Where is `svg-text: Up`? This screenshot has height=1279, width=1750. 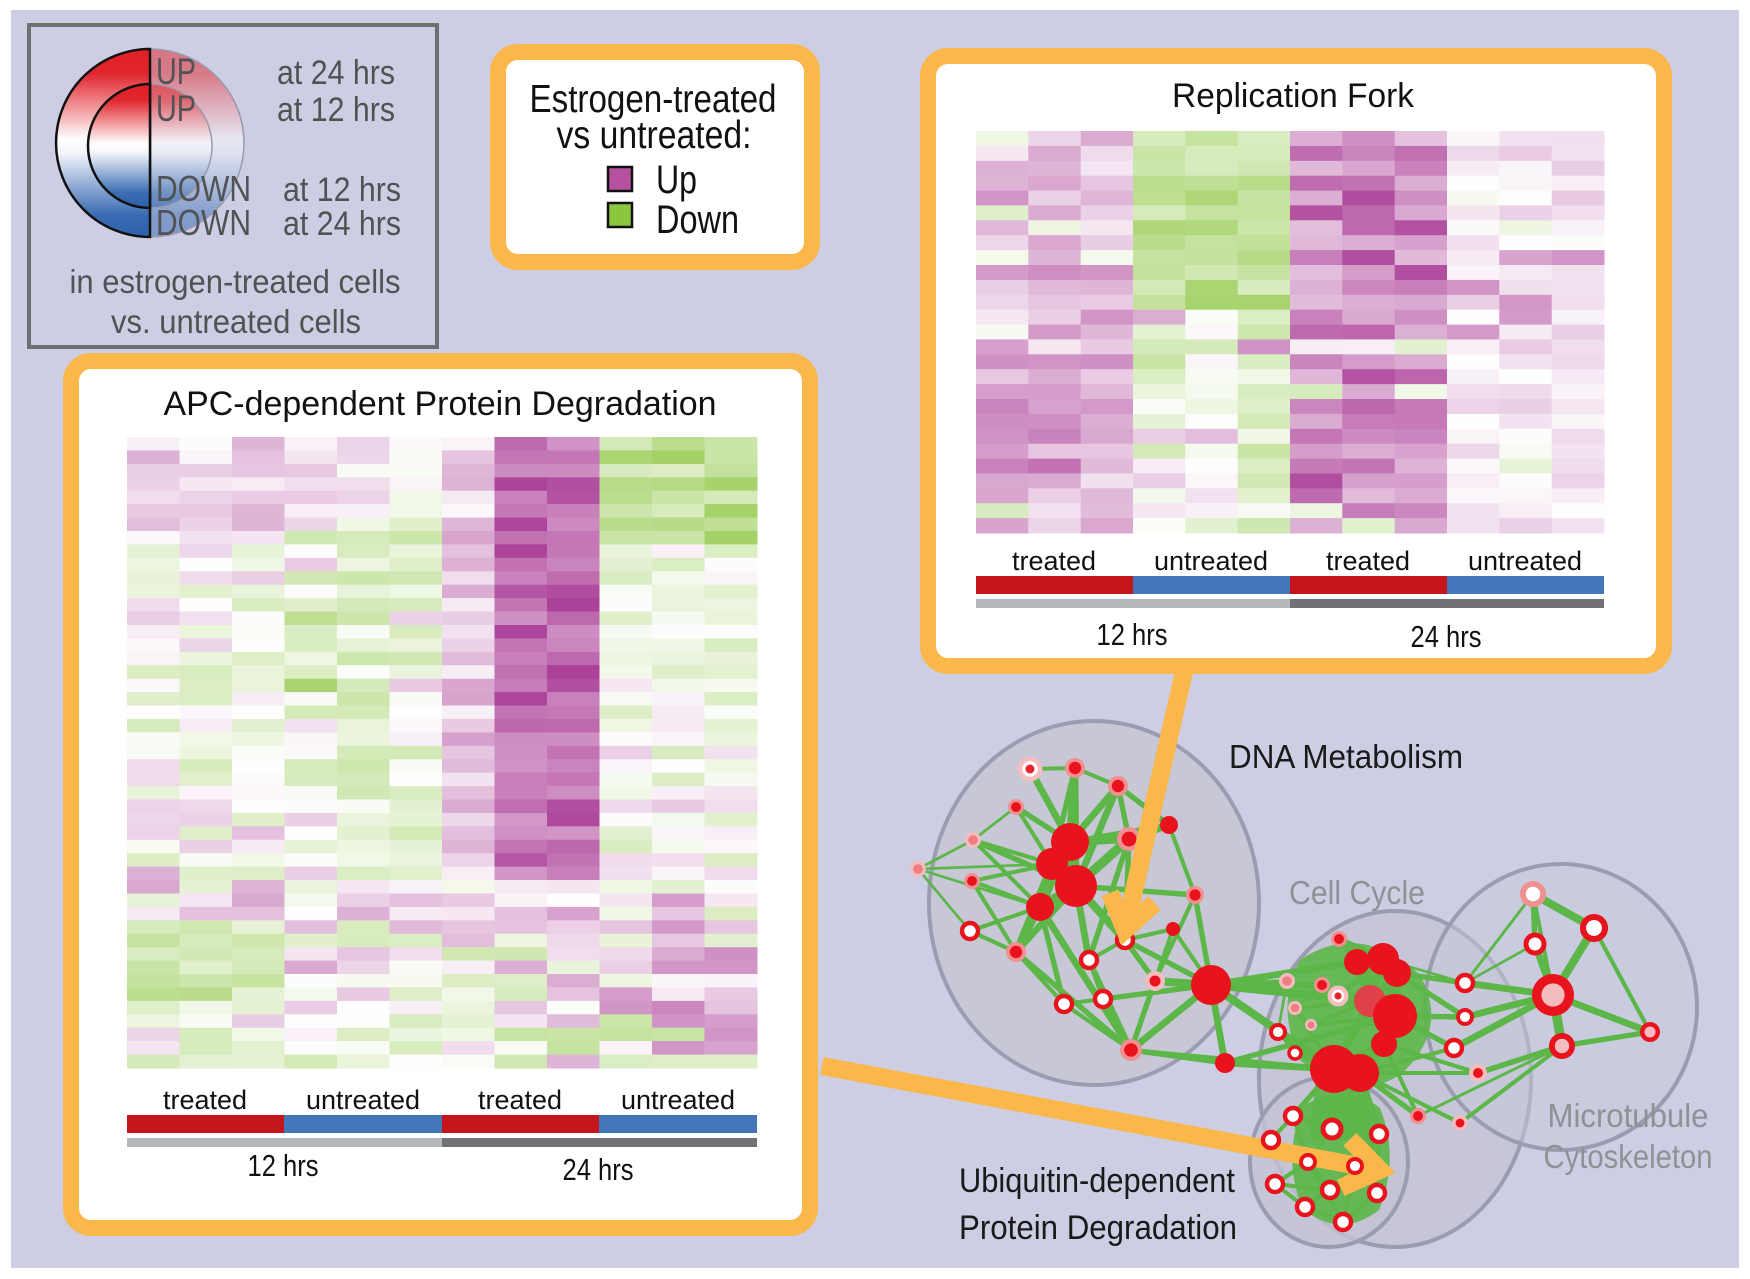 svg-text: Up is located at coordinates (676, 180).